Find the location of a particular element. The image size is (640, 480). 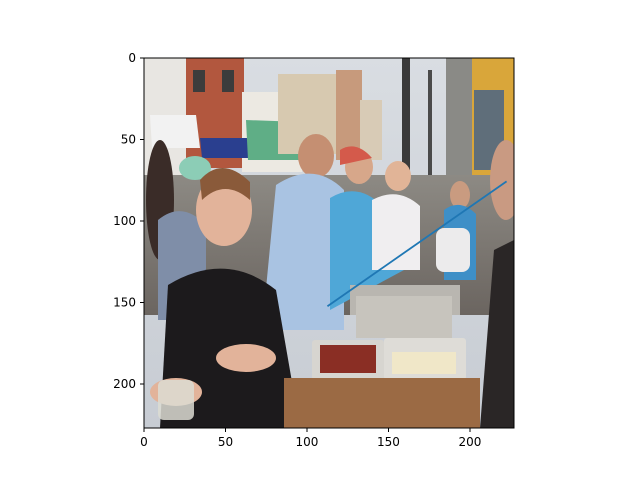

x-tick-label: 50 is located at coordinates (225, 442).